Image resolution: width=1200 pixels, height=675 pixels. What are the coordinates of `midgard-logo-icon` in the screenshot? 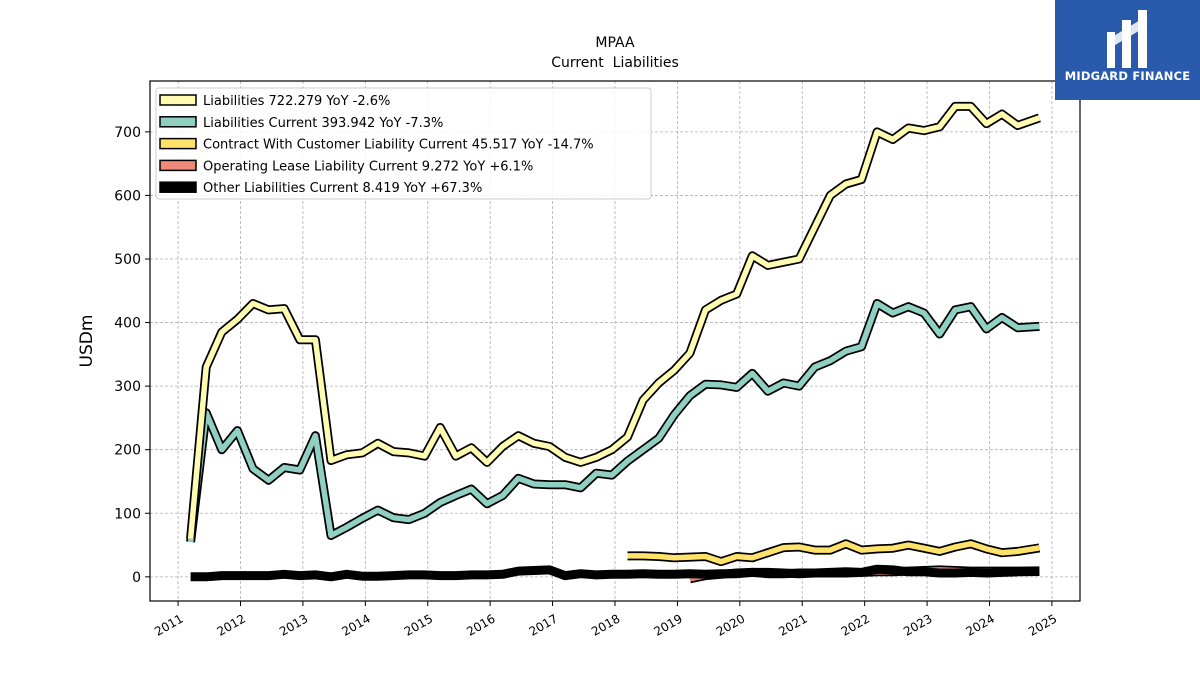 It's located at (1127, 39).